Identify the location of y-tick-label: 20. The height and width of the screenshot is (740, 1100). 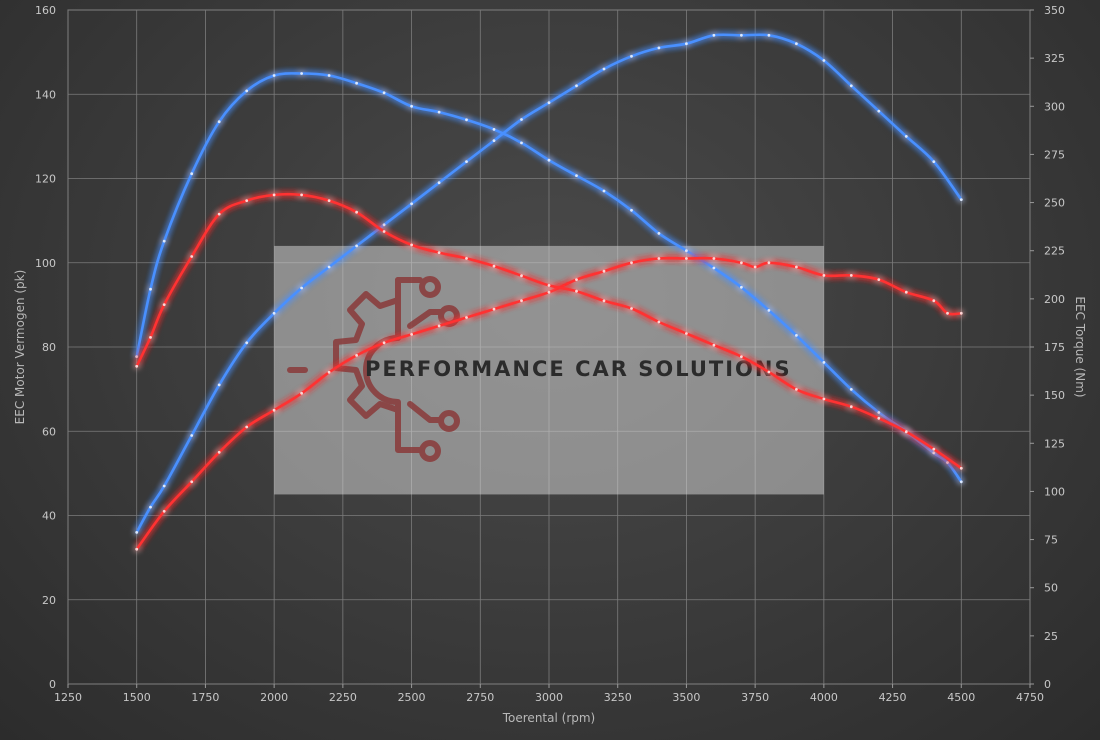
(49, 600).